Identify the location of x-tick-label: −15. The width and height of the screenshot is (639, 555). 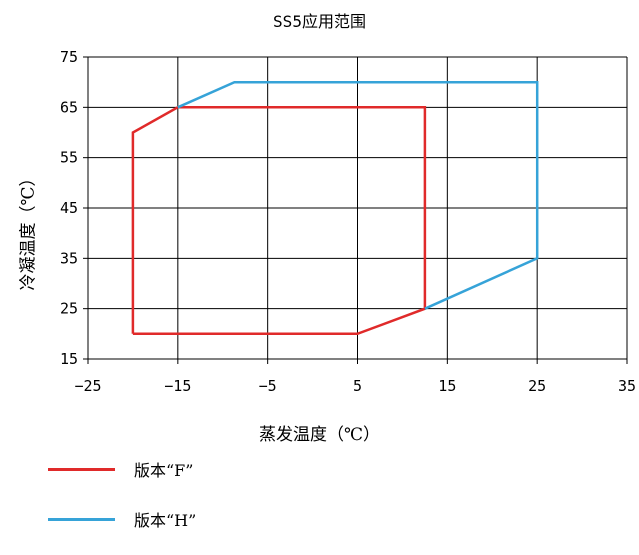
(177, 386).